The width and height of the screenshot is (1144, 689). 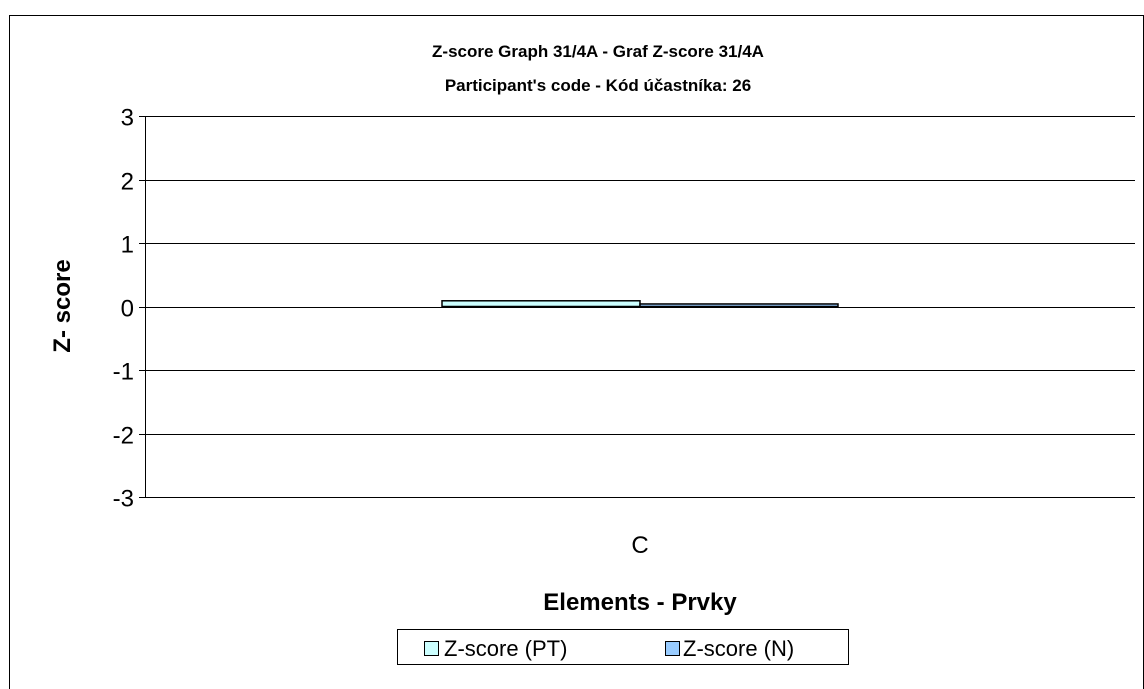 I want to click on y-tick-label-1: 2, so click(x=127, y=182).